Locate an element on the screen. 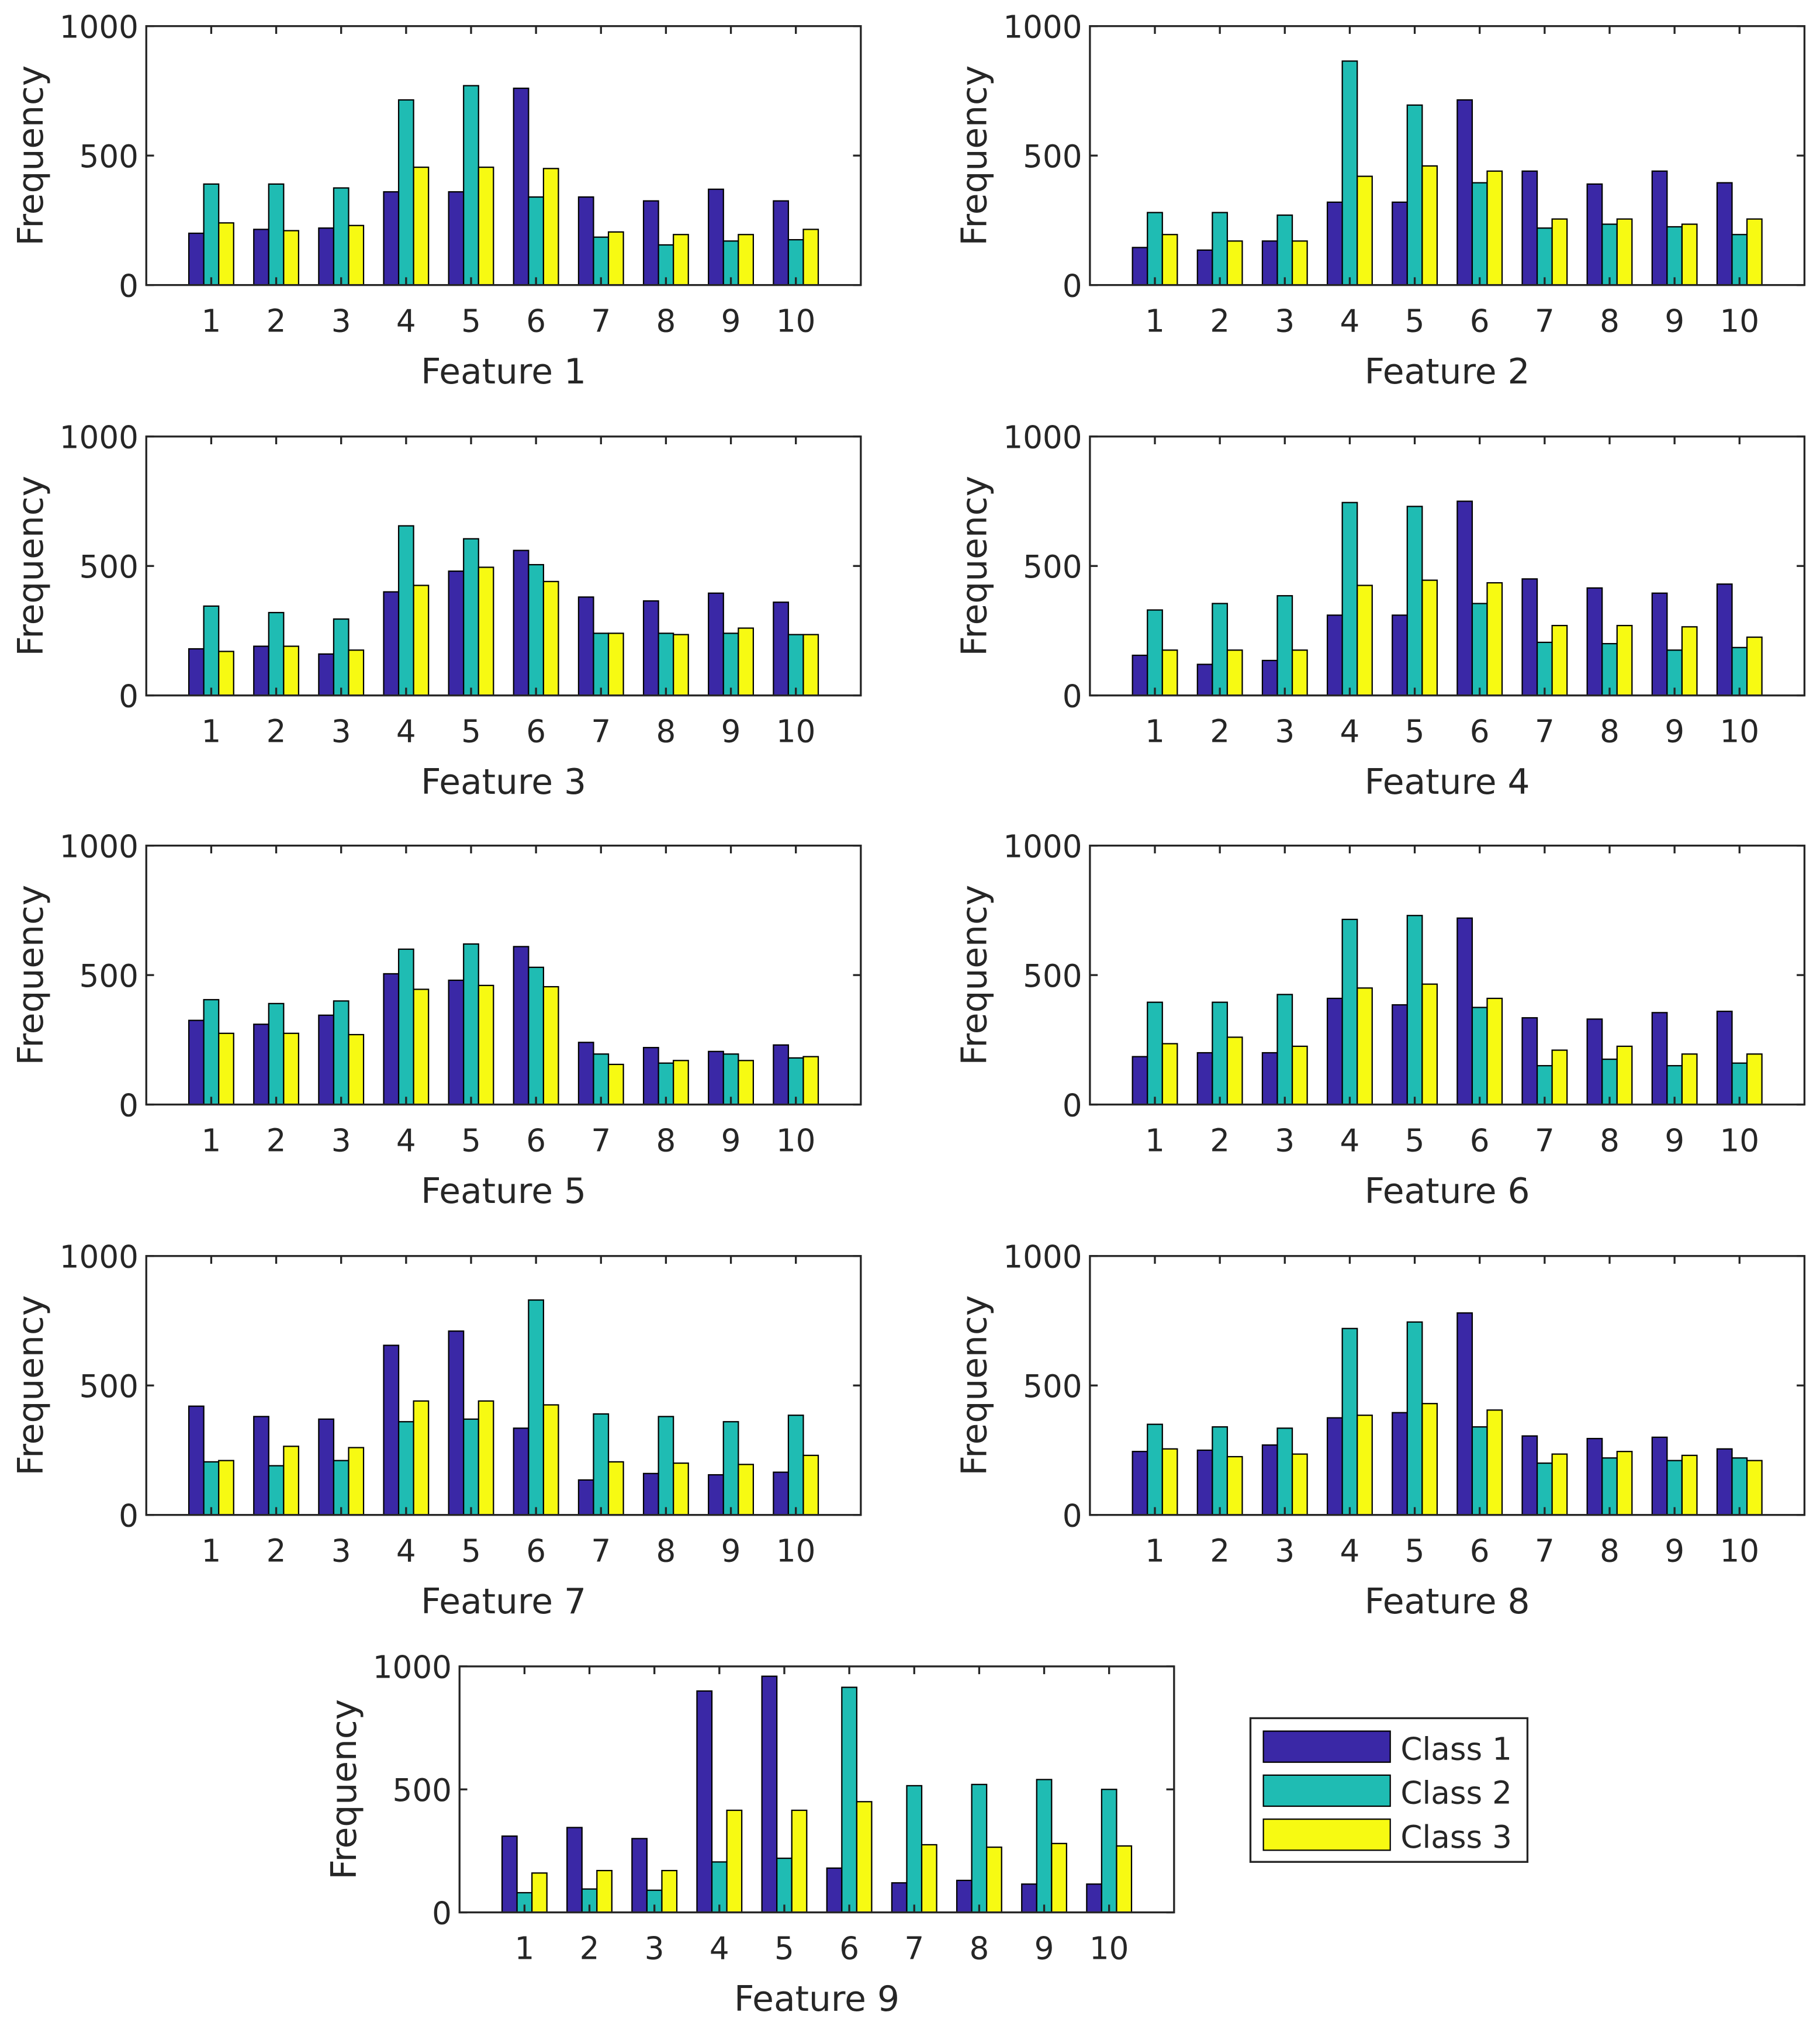 This screenshot has height=2033, width=1820. x-axis-label: Feature 8 is located at coordinates (1447, 1602).